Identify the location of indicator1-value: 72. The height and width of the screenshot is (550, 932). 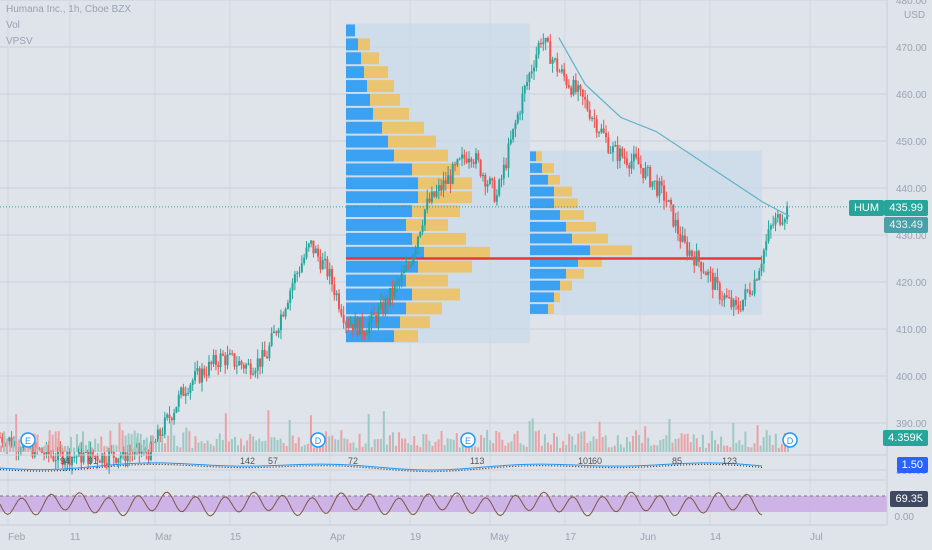
(353, 461).